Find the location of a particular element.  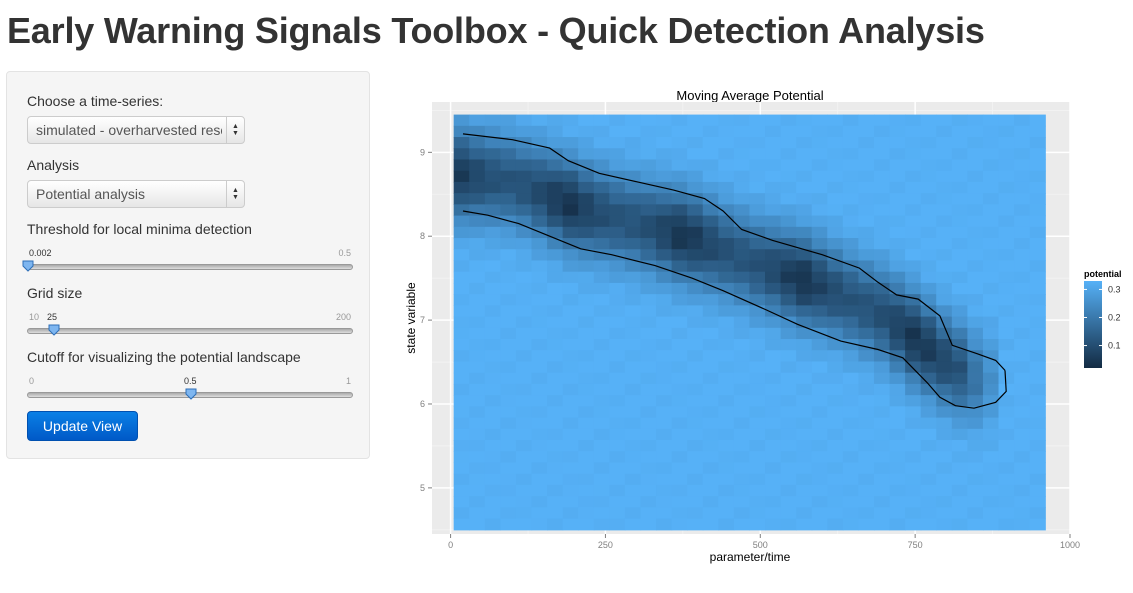

threshold-slider: 0.002 0.5 is located at coordinates (187, 263).